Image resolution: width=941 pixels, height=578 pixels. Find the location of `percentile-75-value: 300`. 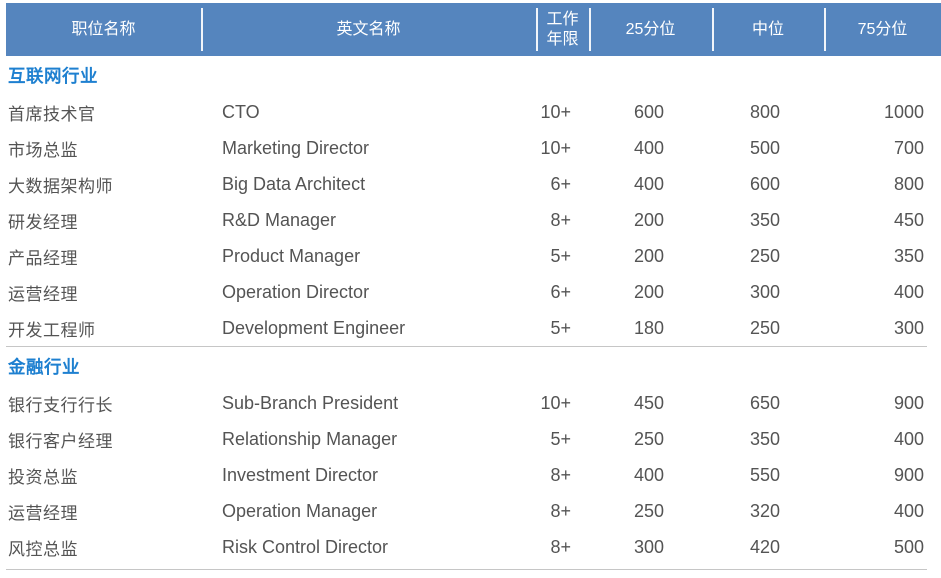

percentile-75-value: 300 is located at coordinates (908, 327).